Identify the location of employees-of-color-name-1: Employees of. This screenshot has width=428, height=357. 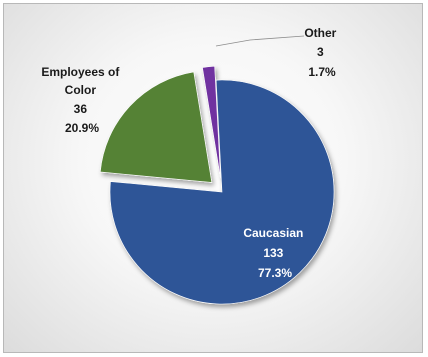
(80, 72).